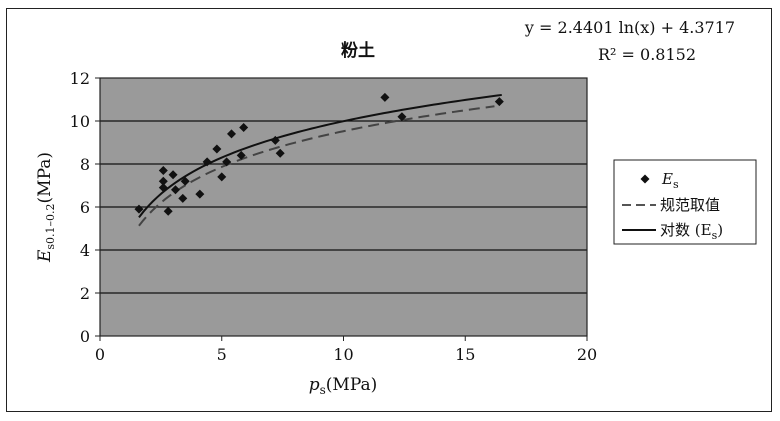 The height and width of the screenshot is (421, 780). Describe the element at coordinates (351, 385) in the screenshot. I see `x-axis-label-unit: (MPa)` at that location.